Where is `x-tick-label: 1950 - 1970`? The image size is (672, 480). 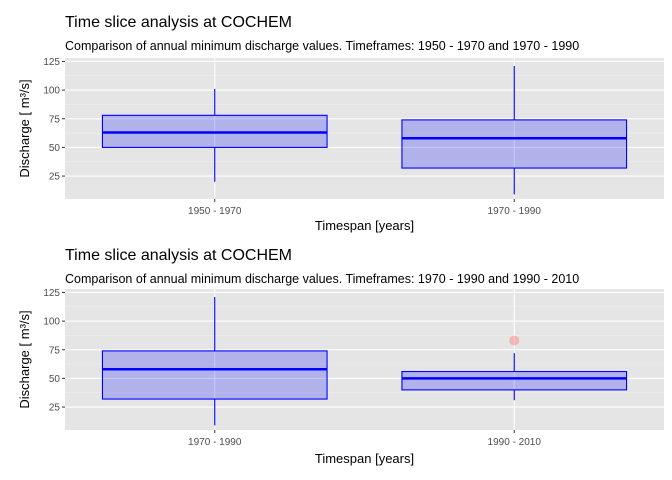
x-tick-label: 1950 - 1970 is located at coordinates (215, 211).